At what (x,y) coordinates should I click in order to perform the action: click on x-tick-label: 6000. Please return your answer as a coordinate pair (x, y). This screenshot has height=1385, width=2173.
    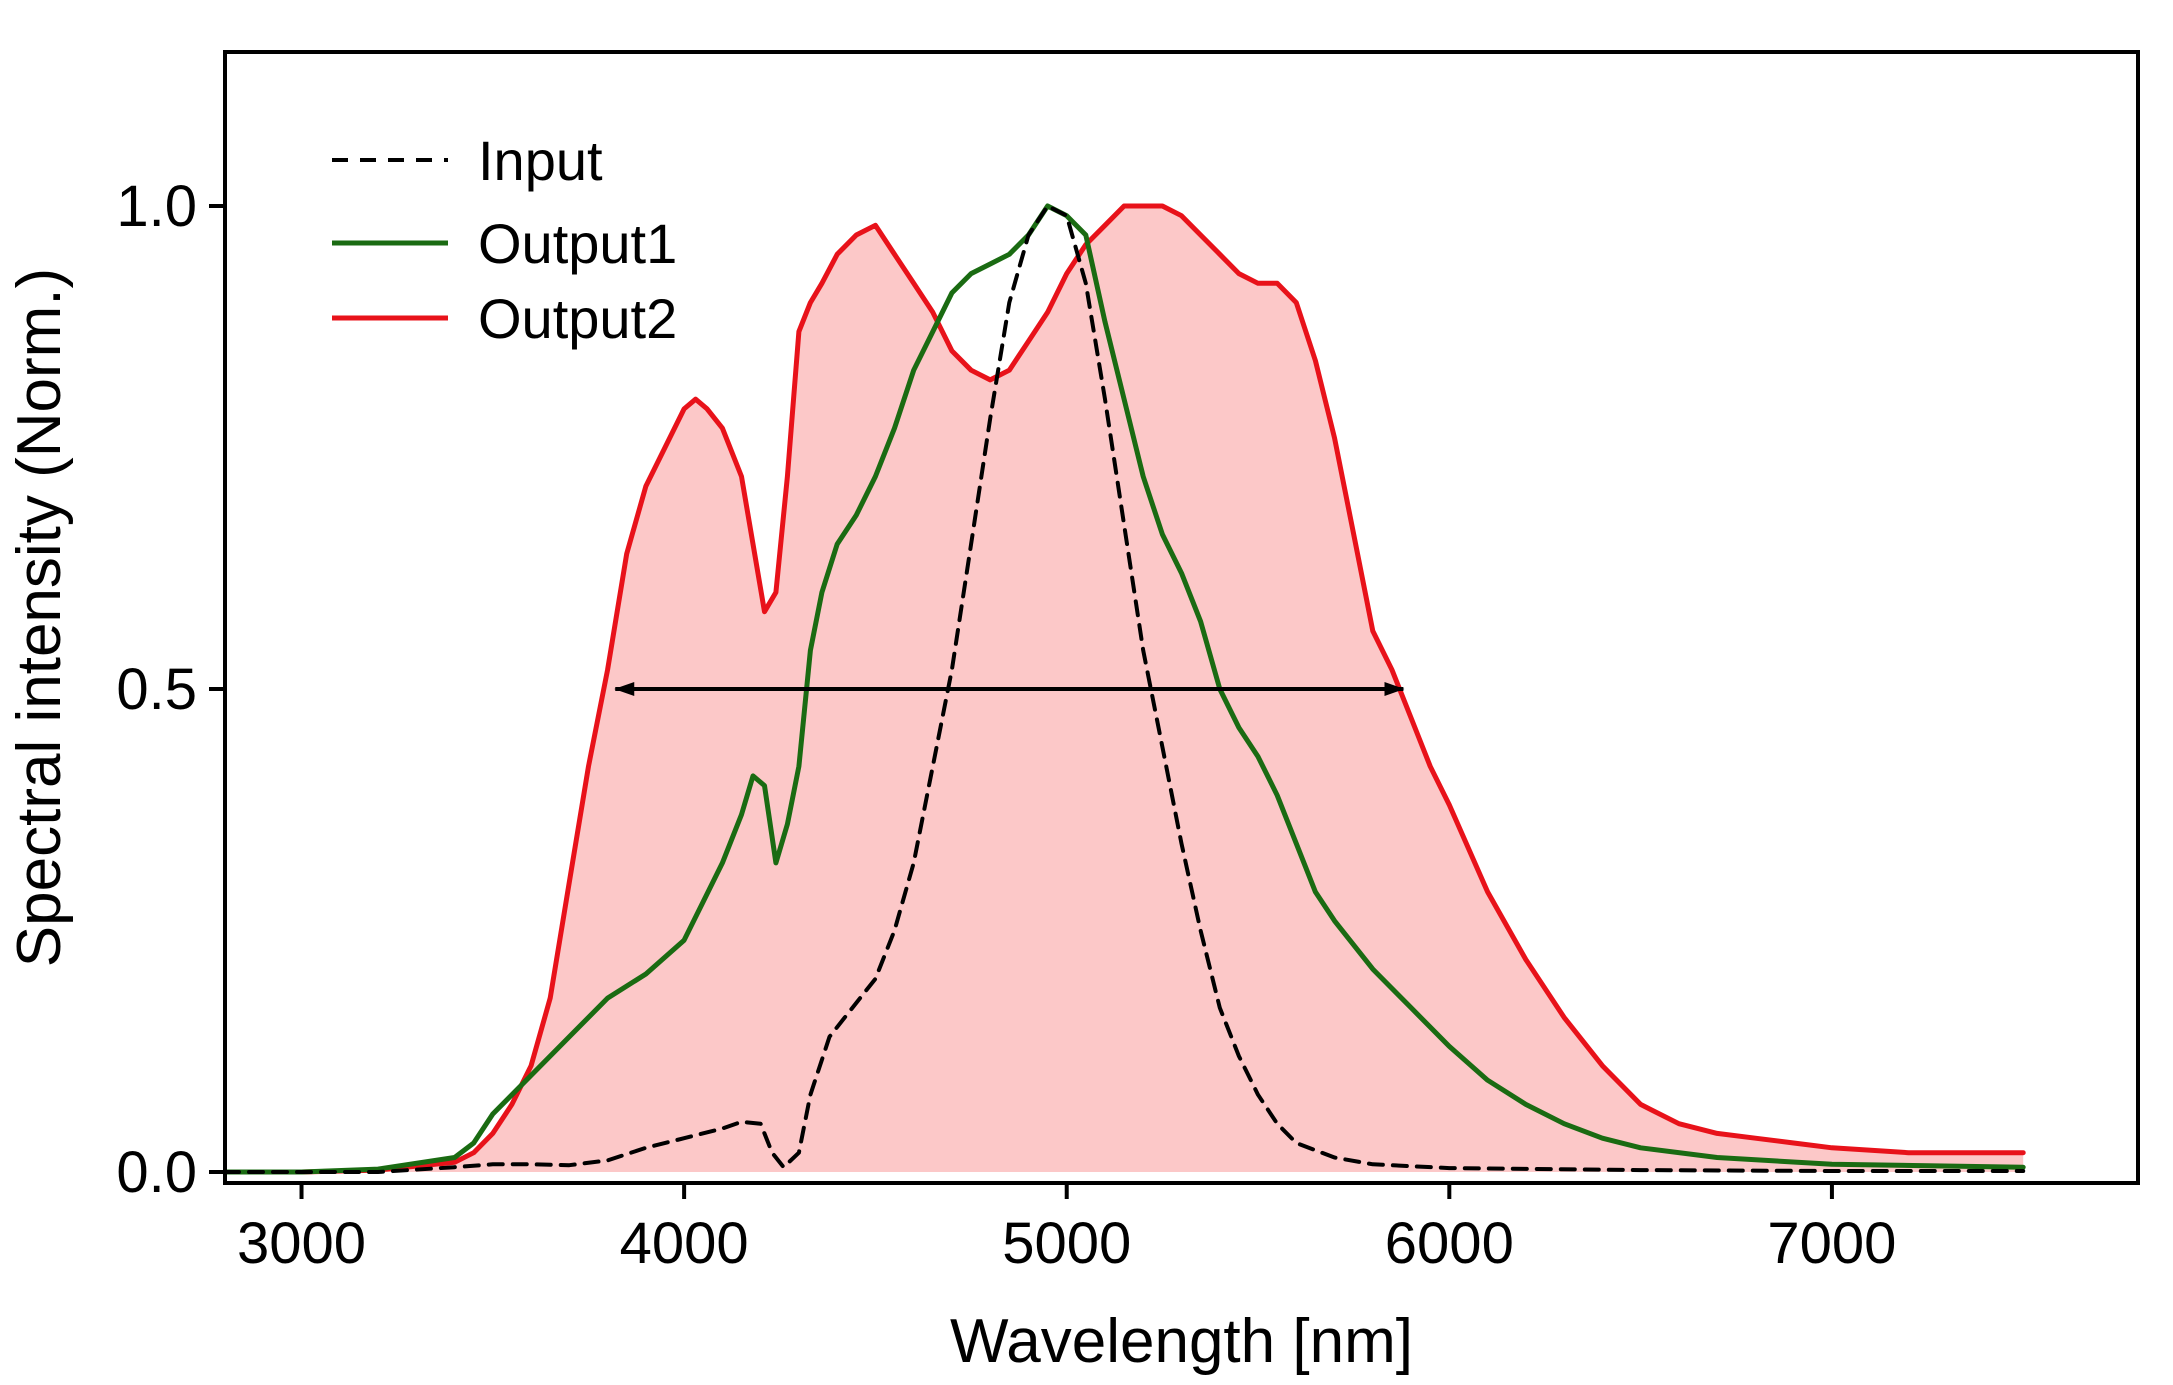
    Looking at the image, I should click on (1449, 1243).